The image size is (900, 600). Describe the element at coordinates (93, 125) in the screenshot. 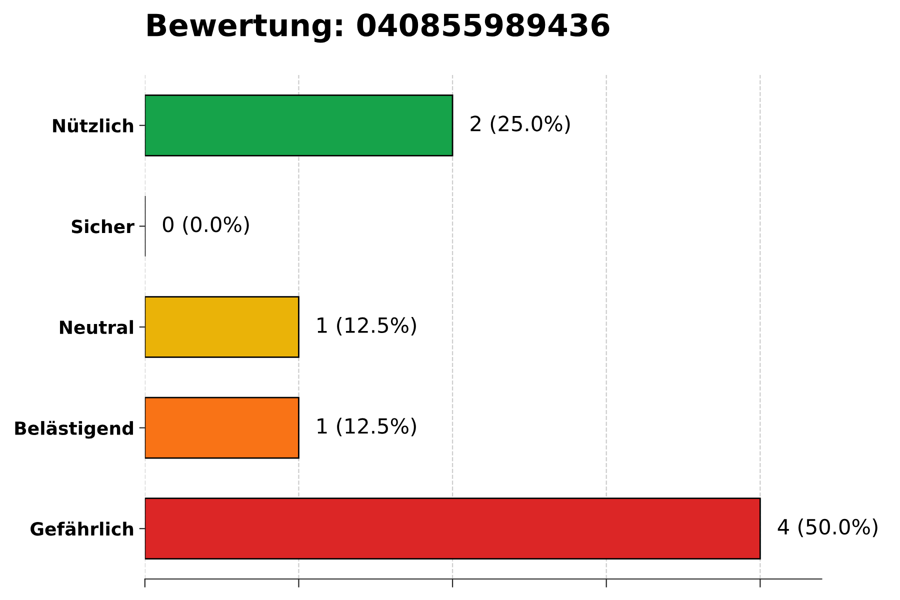

I see `y-tick-label: Nützlich` at that location.